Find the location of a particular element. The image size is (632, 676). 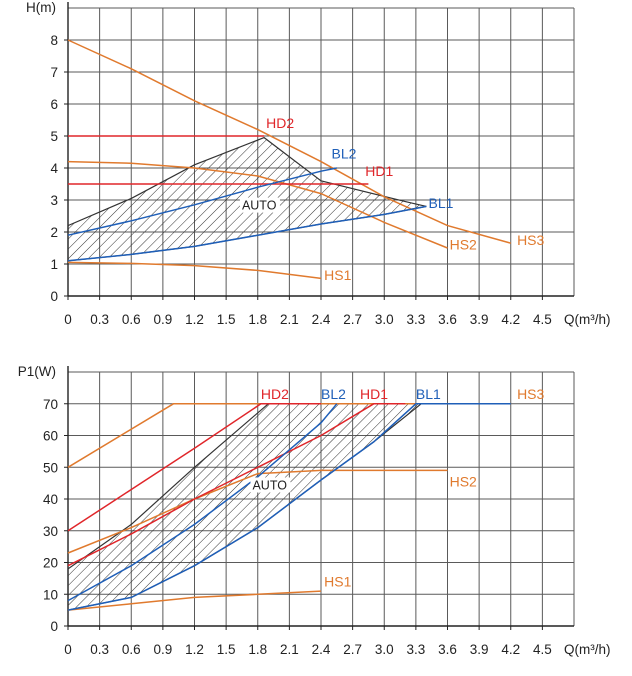

series-line-hd1 is located at coordinates (236, 485).